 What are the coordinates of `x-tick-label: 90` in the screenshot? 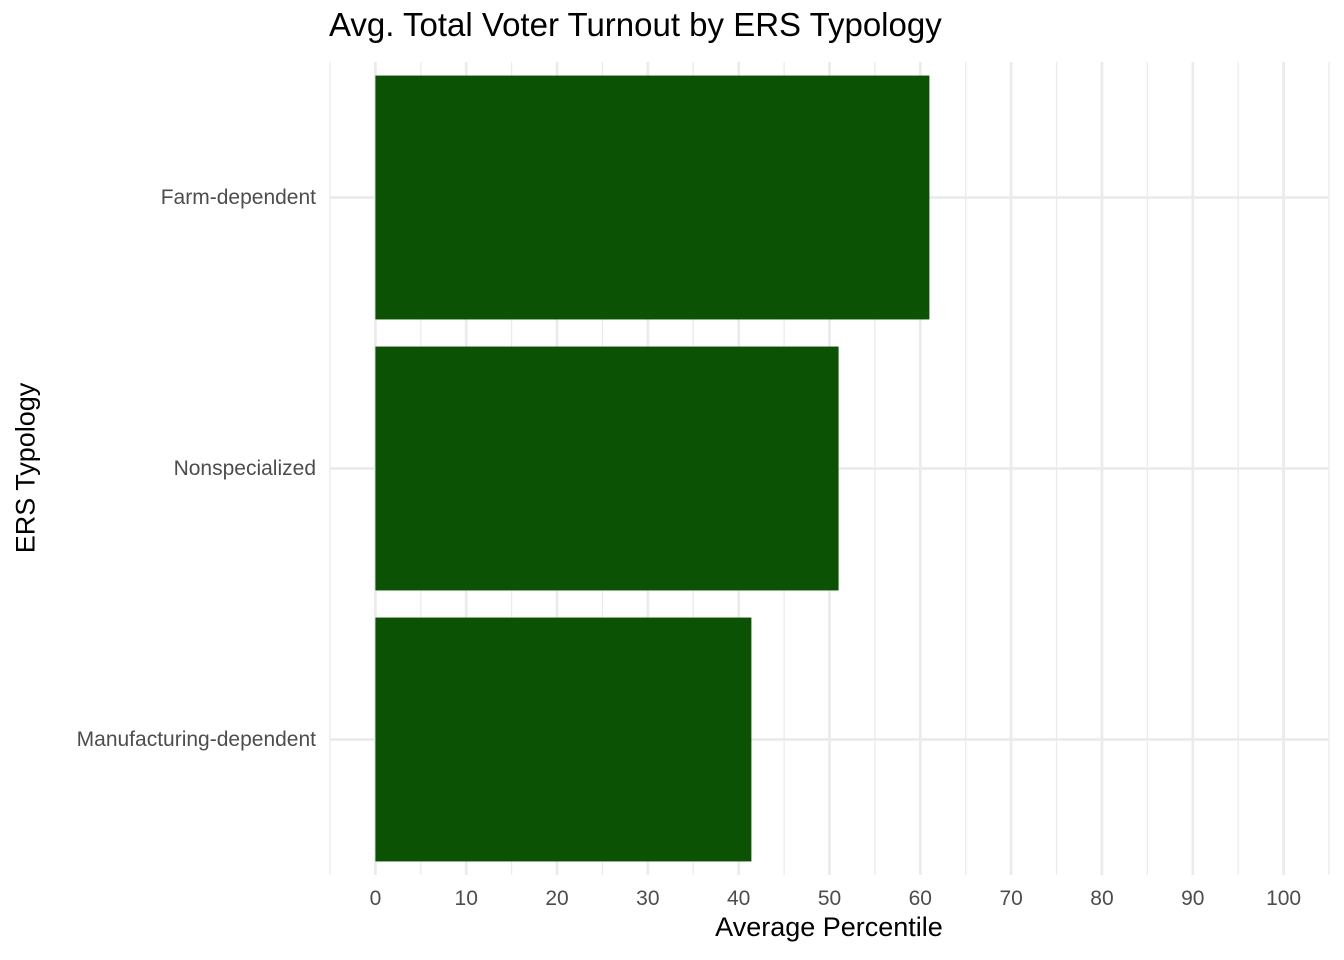 It's located at (1192, 898).